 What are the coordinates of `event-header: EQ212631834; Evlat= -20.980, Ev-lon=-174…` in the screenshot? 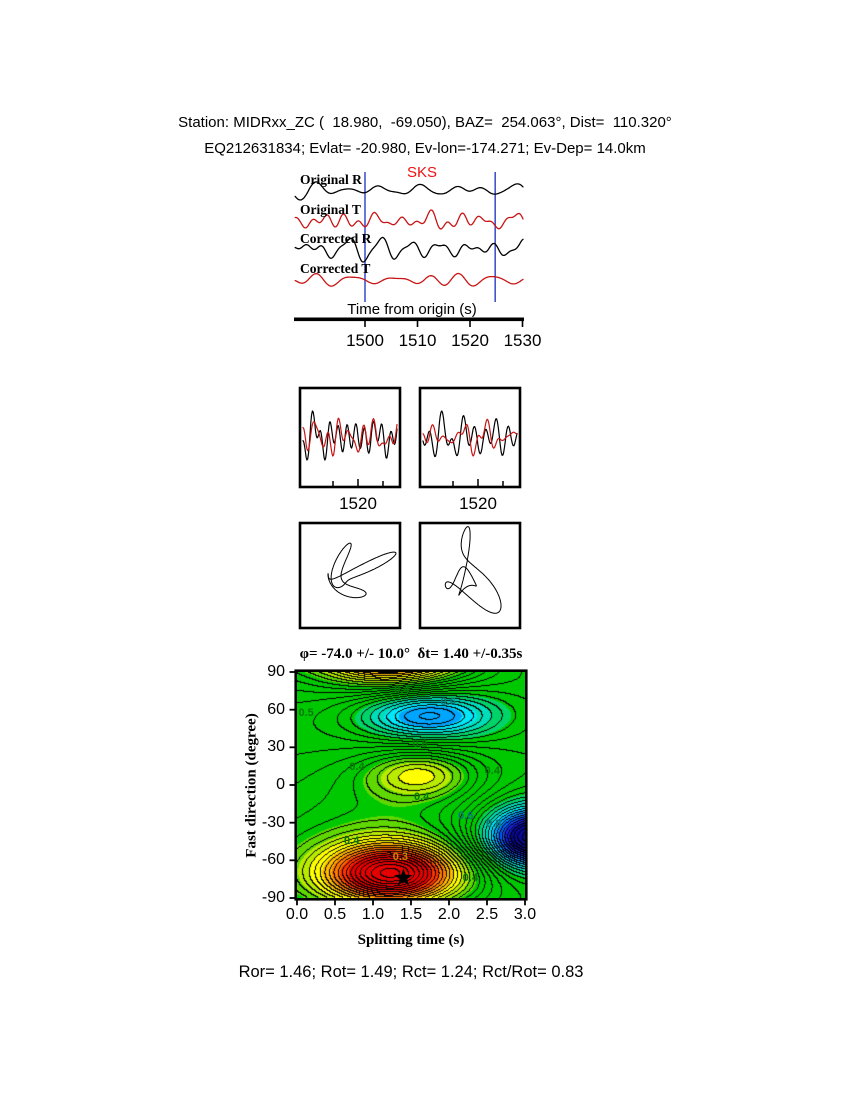 It's located at (425, 148).